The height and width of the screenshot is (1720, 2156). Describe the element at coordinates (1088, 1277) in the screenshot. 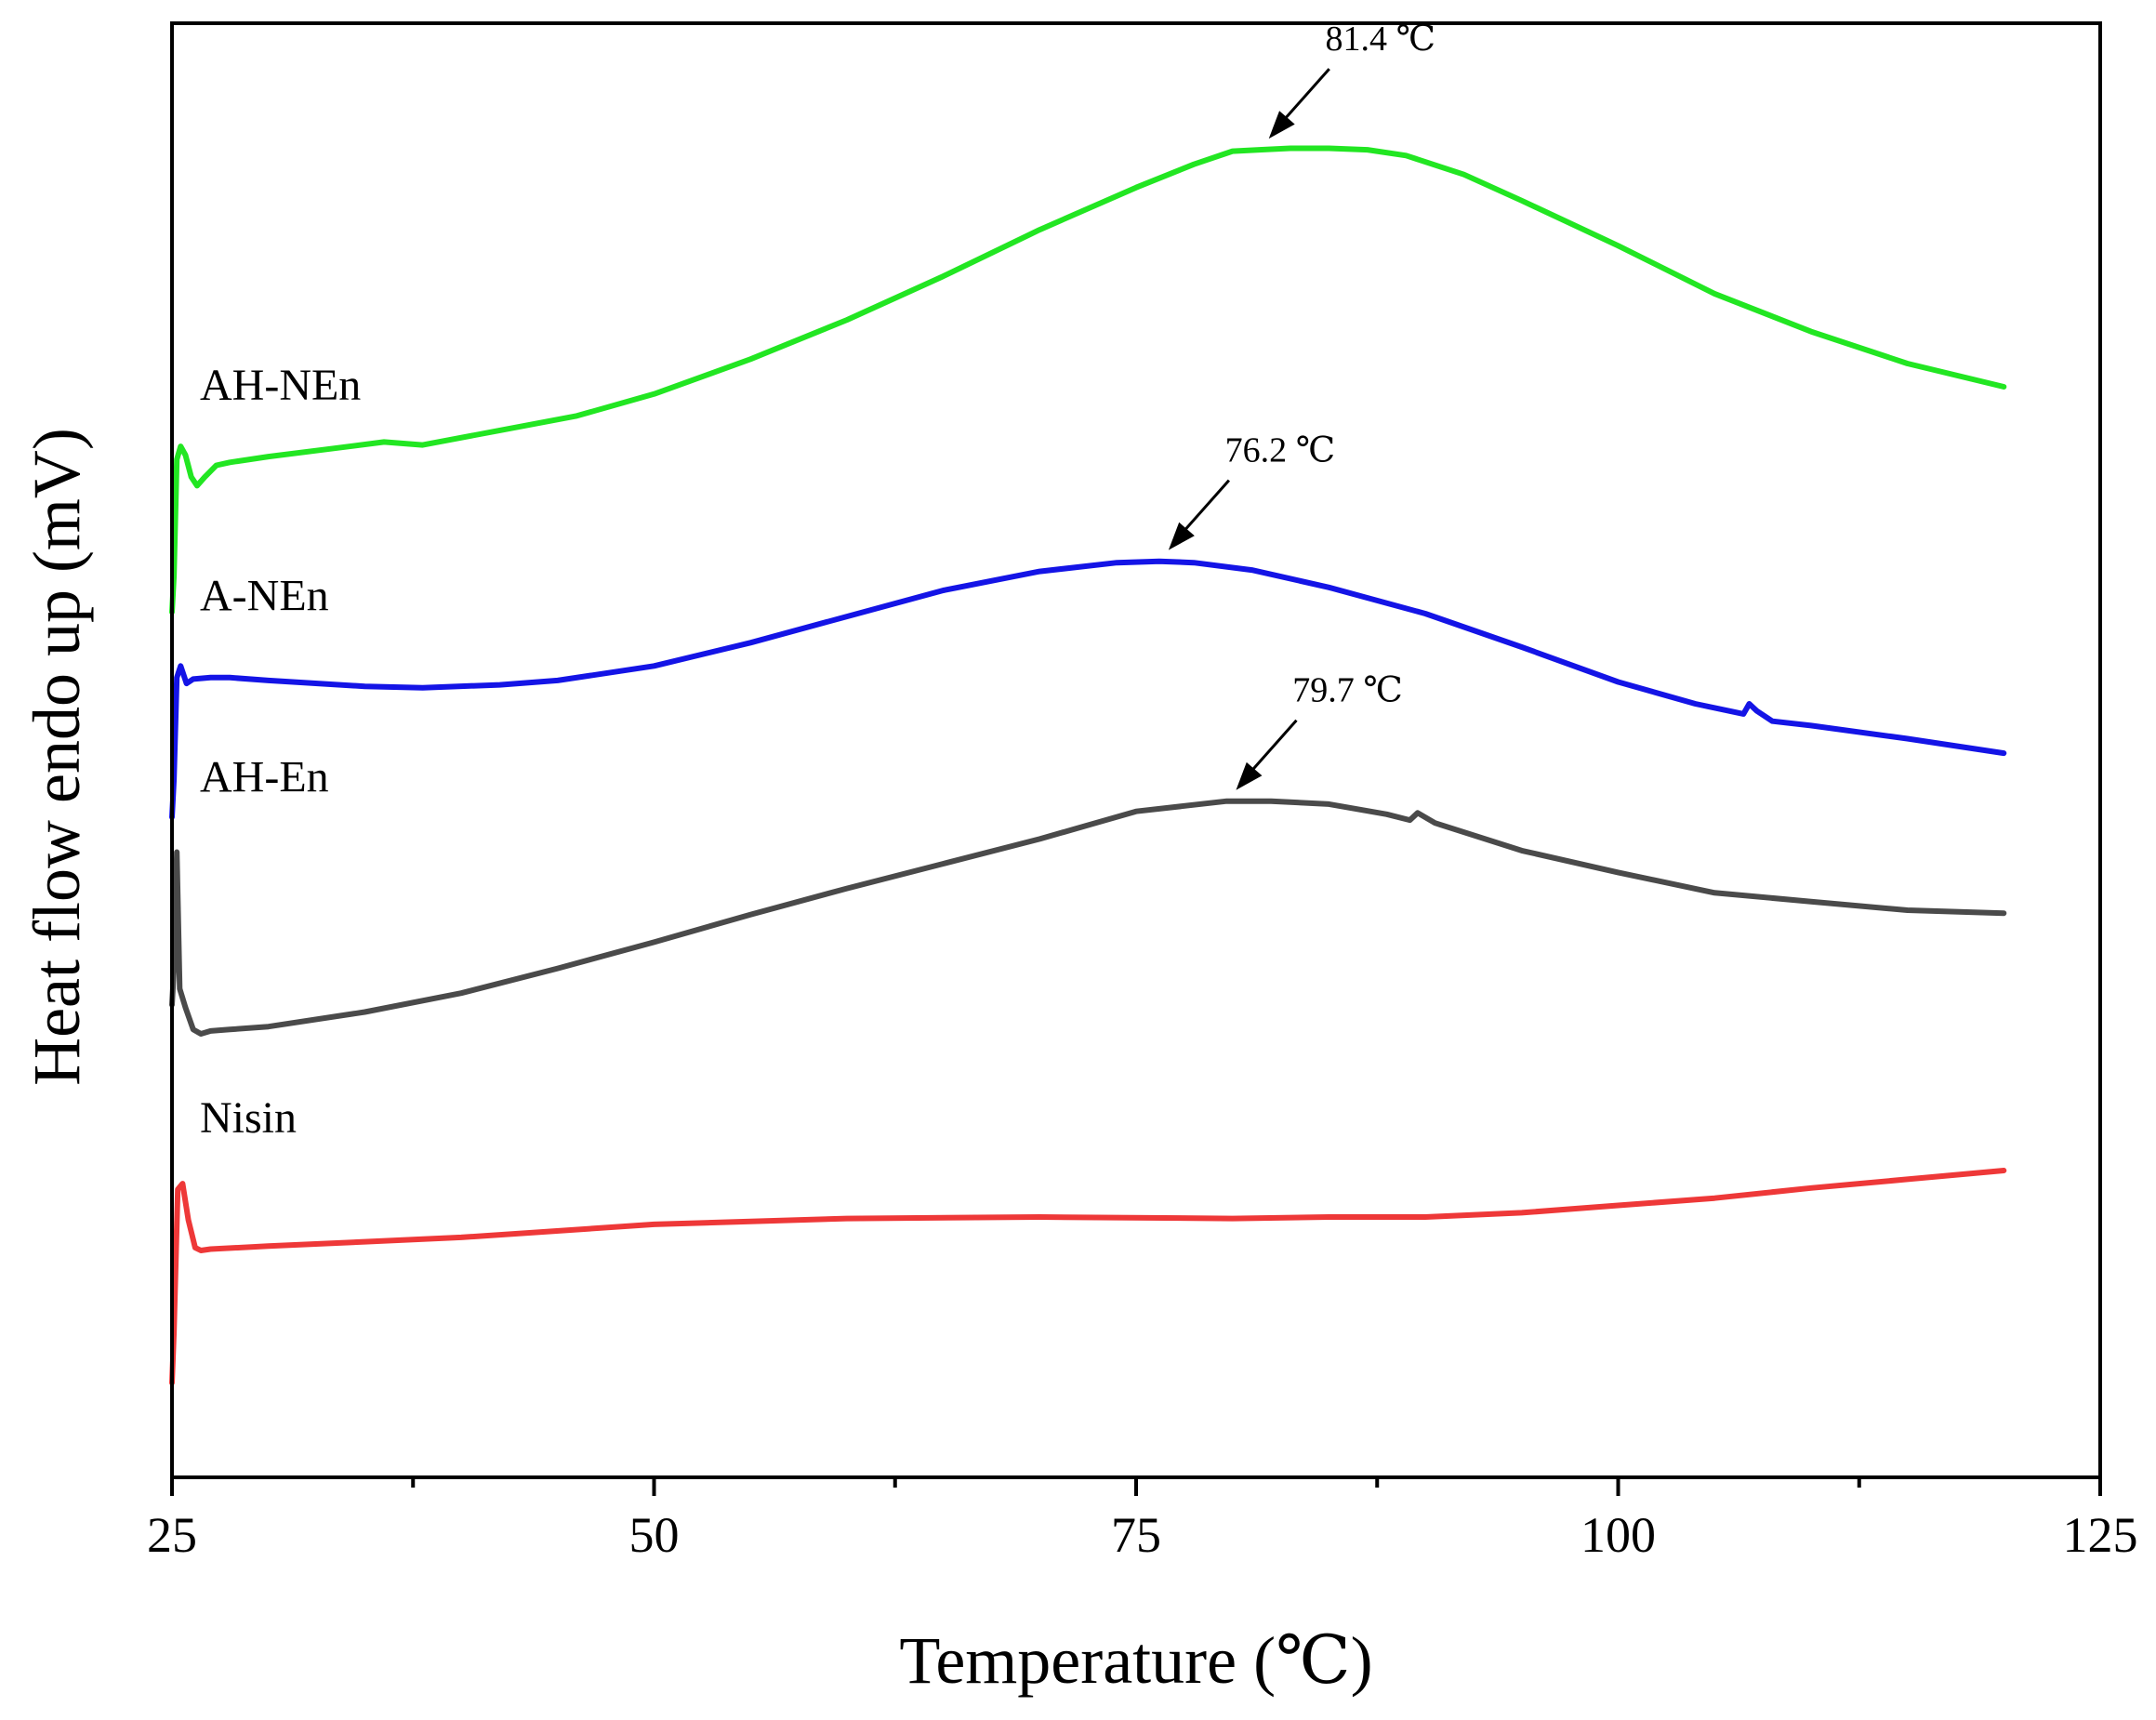

I see `series-line-nisin` at that location.